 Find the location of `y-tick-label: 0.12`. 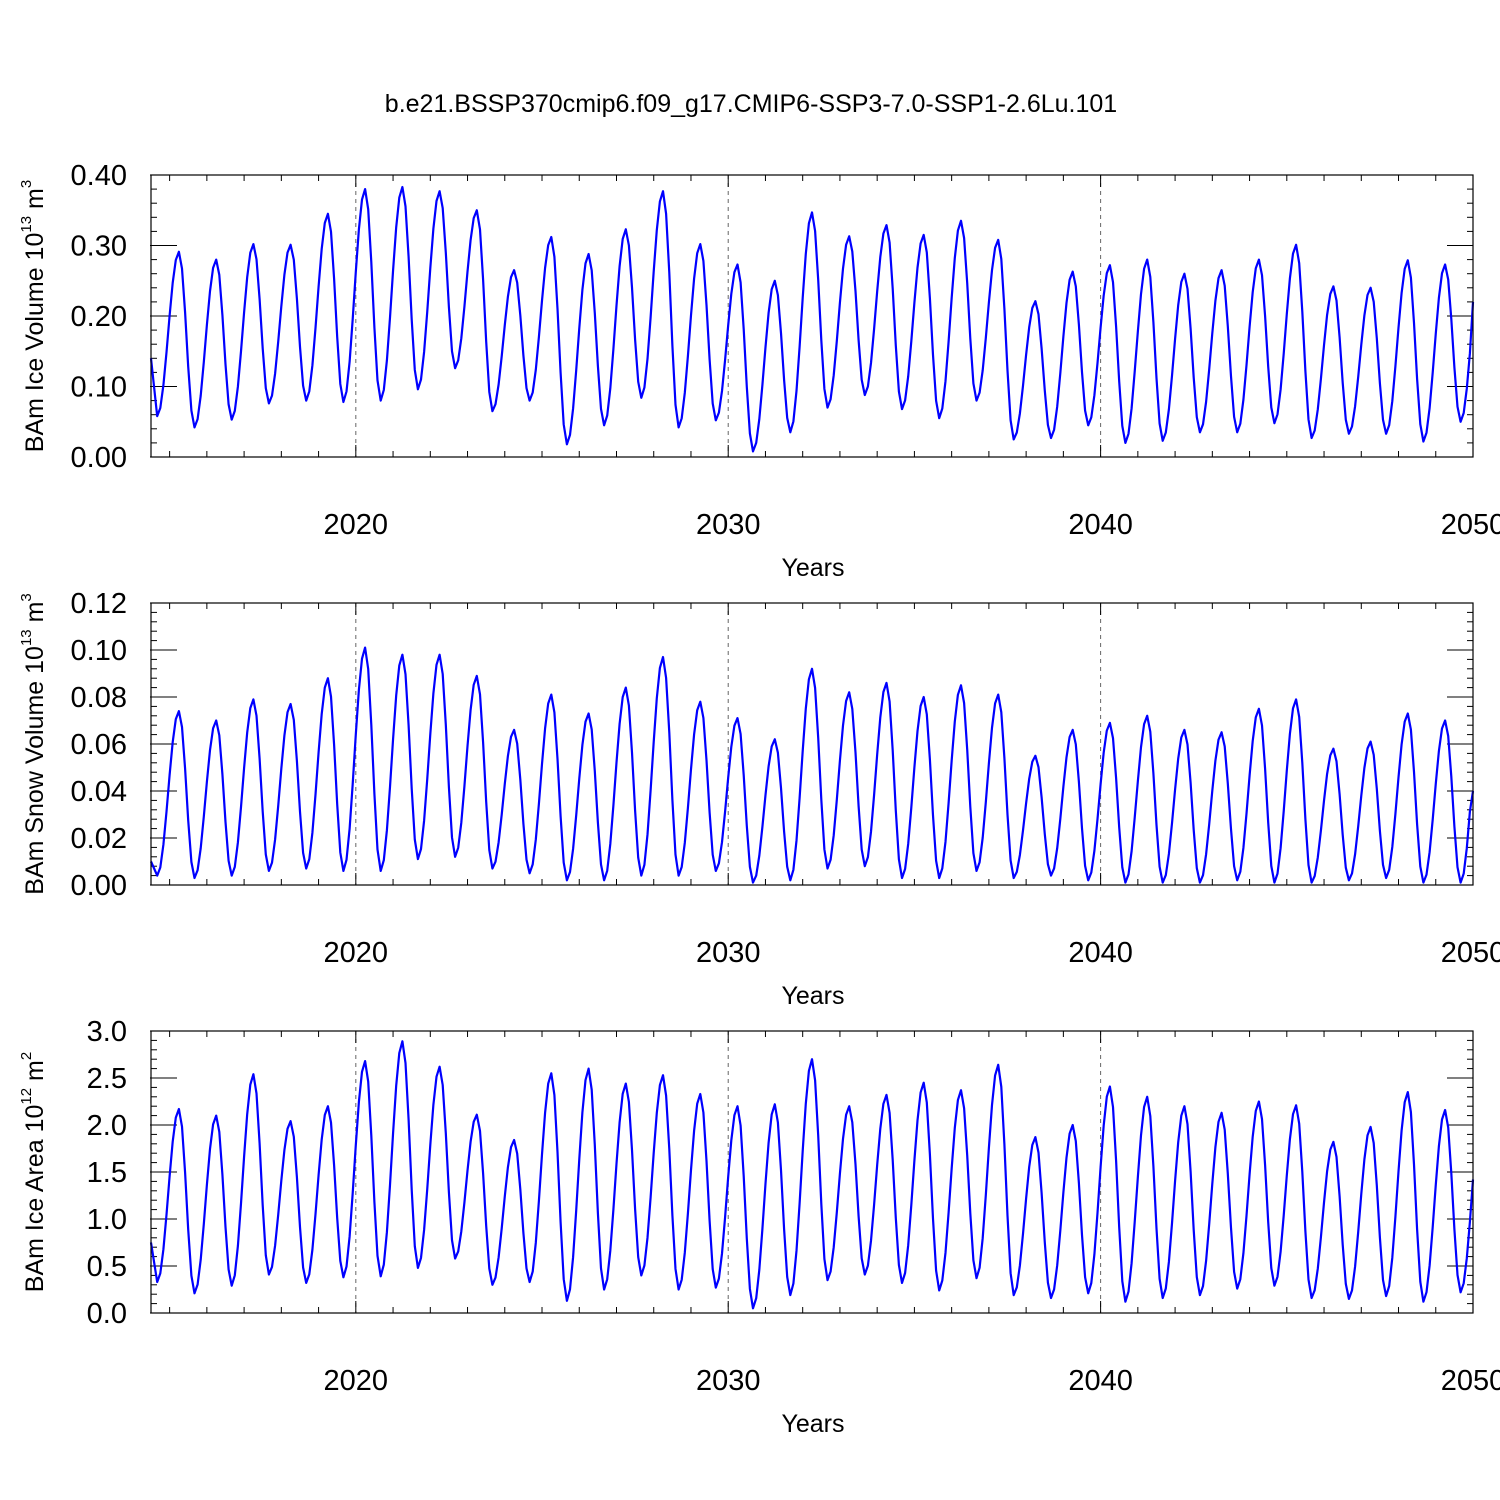

y-tick-label: 0.12 is located at coordinates (99, 604).